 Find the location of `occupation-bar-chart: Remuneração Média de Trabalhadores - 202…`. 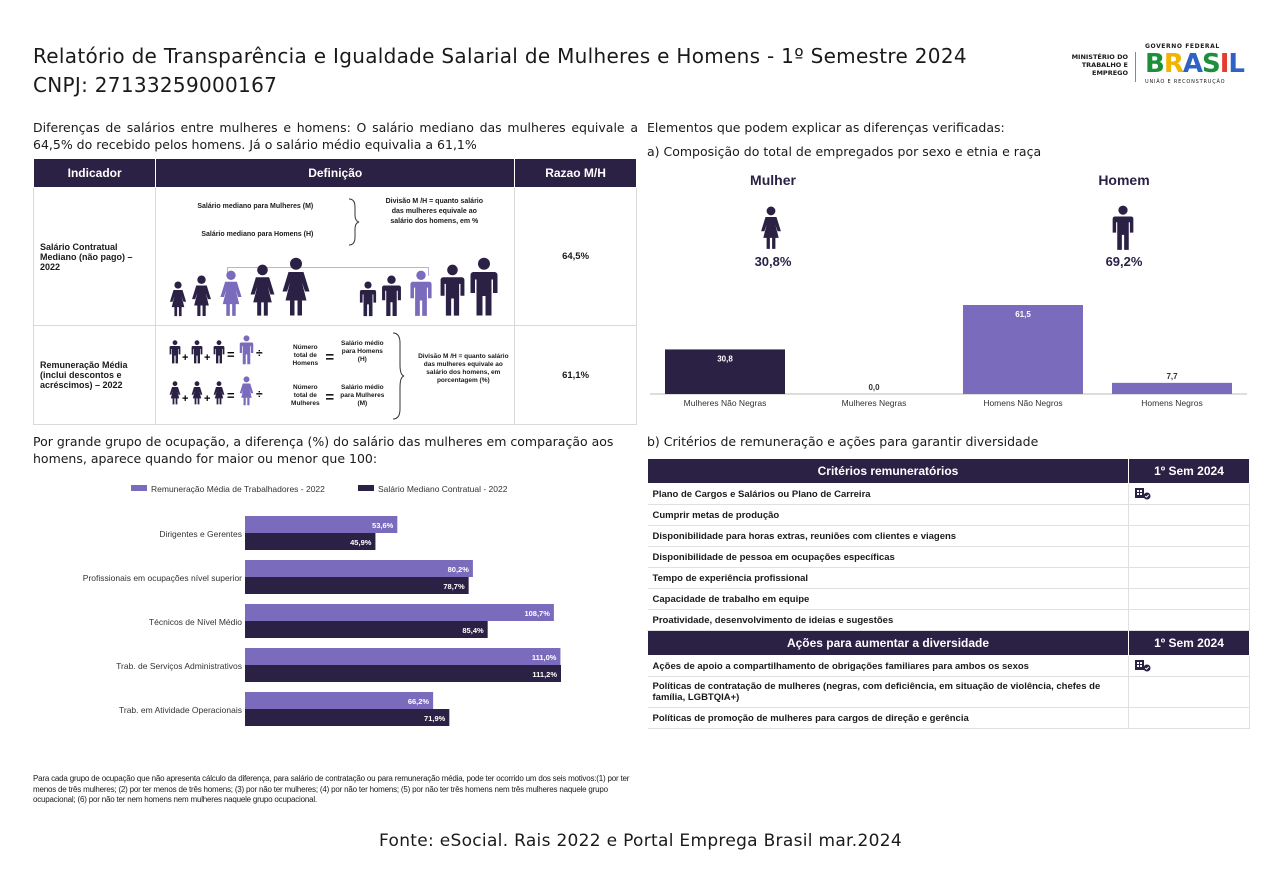

occupation-bar-chart: Remuneração Média de Trabalhadores - 202… is located at coordinates (322, 605).